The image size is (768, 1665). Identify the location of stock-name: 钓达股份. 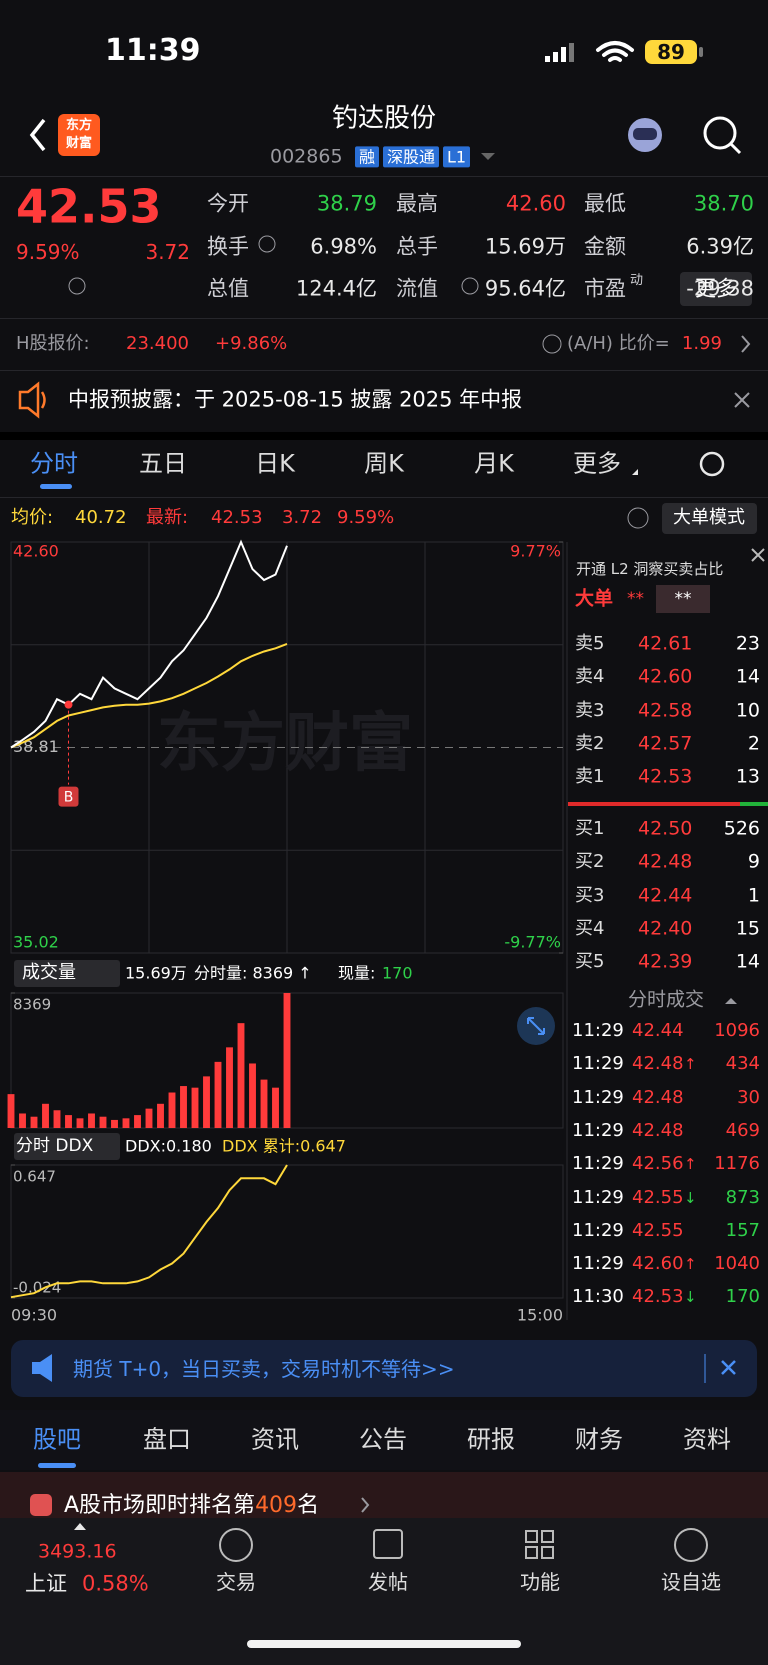
(384, 118).